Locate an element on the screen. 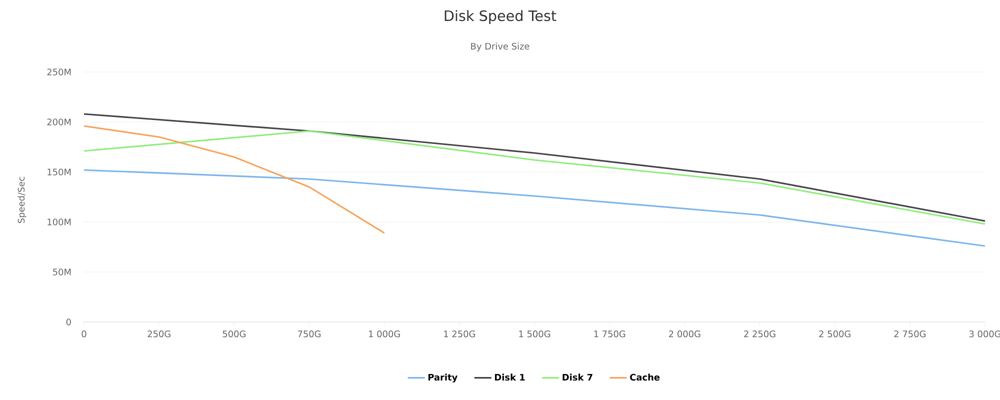 The width and height of the screenshot is (1000, 400). y-tick-label: 100M is located at coordinates (59, 222).